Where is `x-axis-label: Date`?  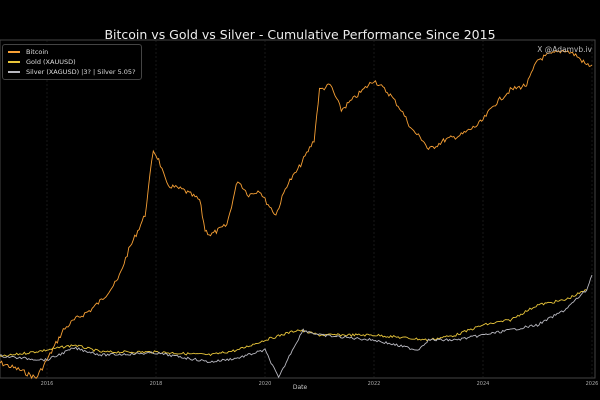 x-axis-label: Date is located at coordinates (300, 387).